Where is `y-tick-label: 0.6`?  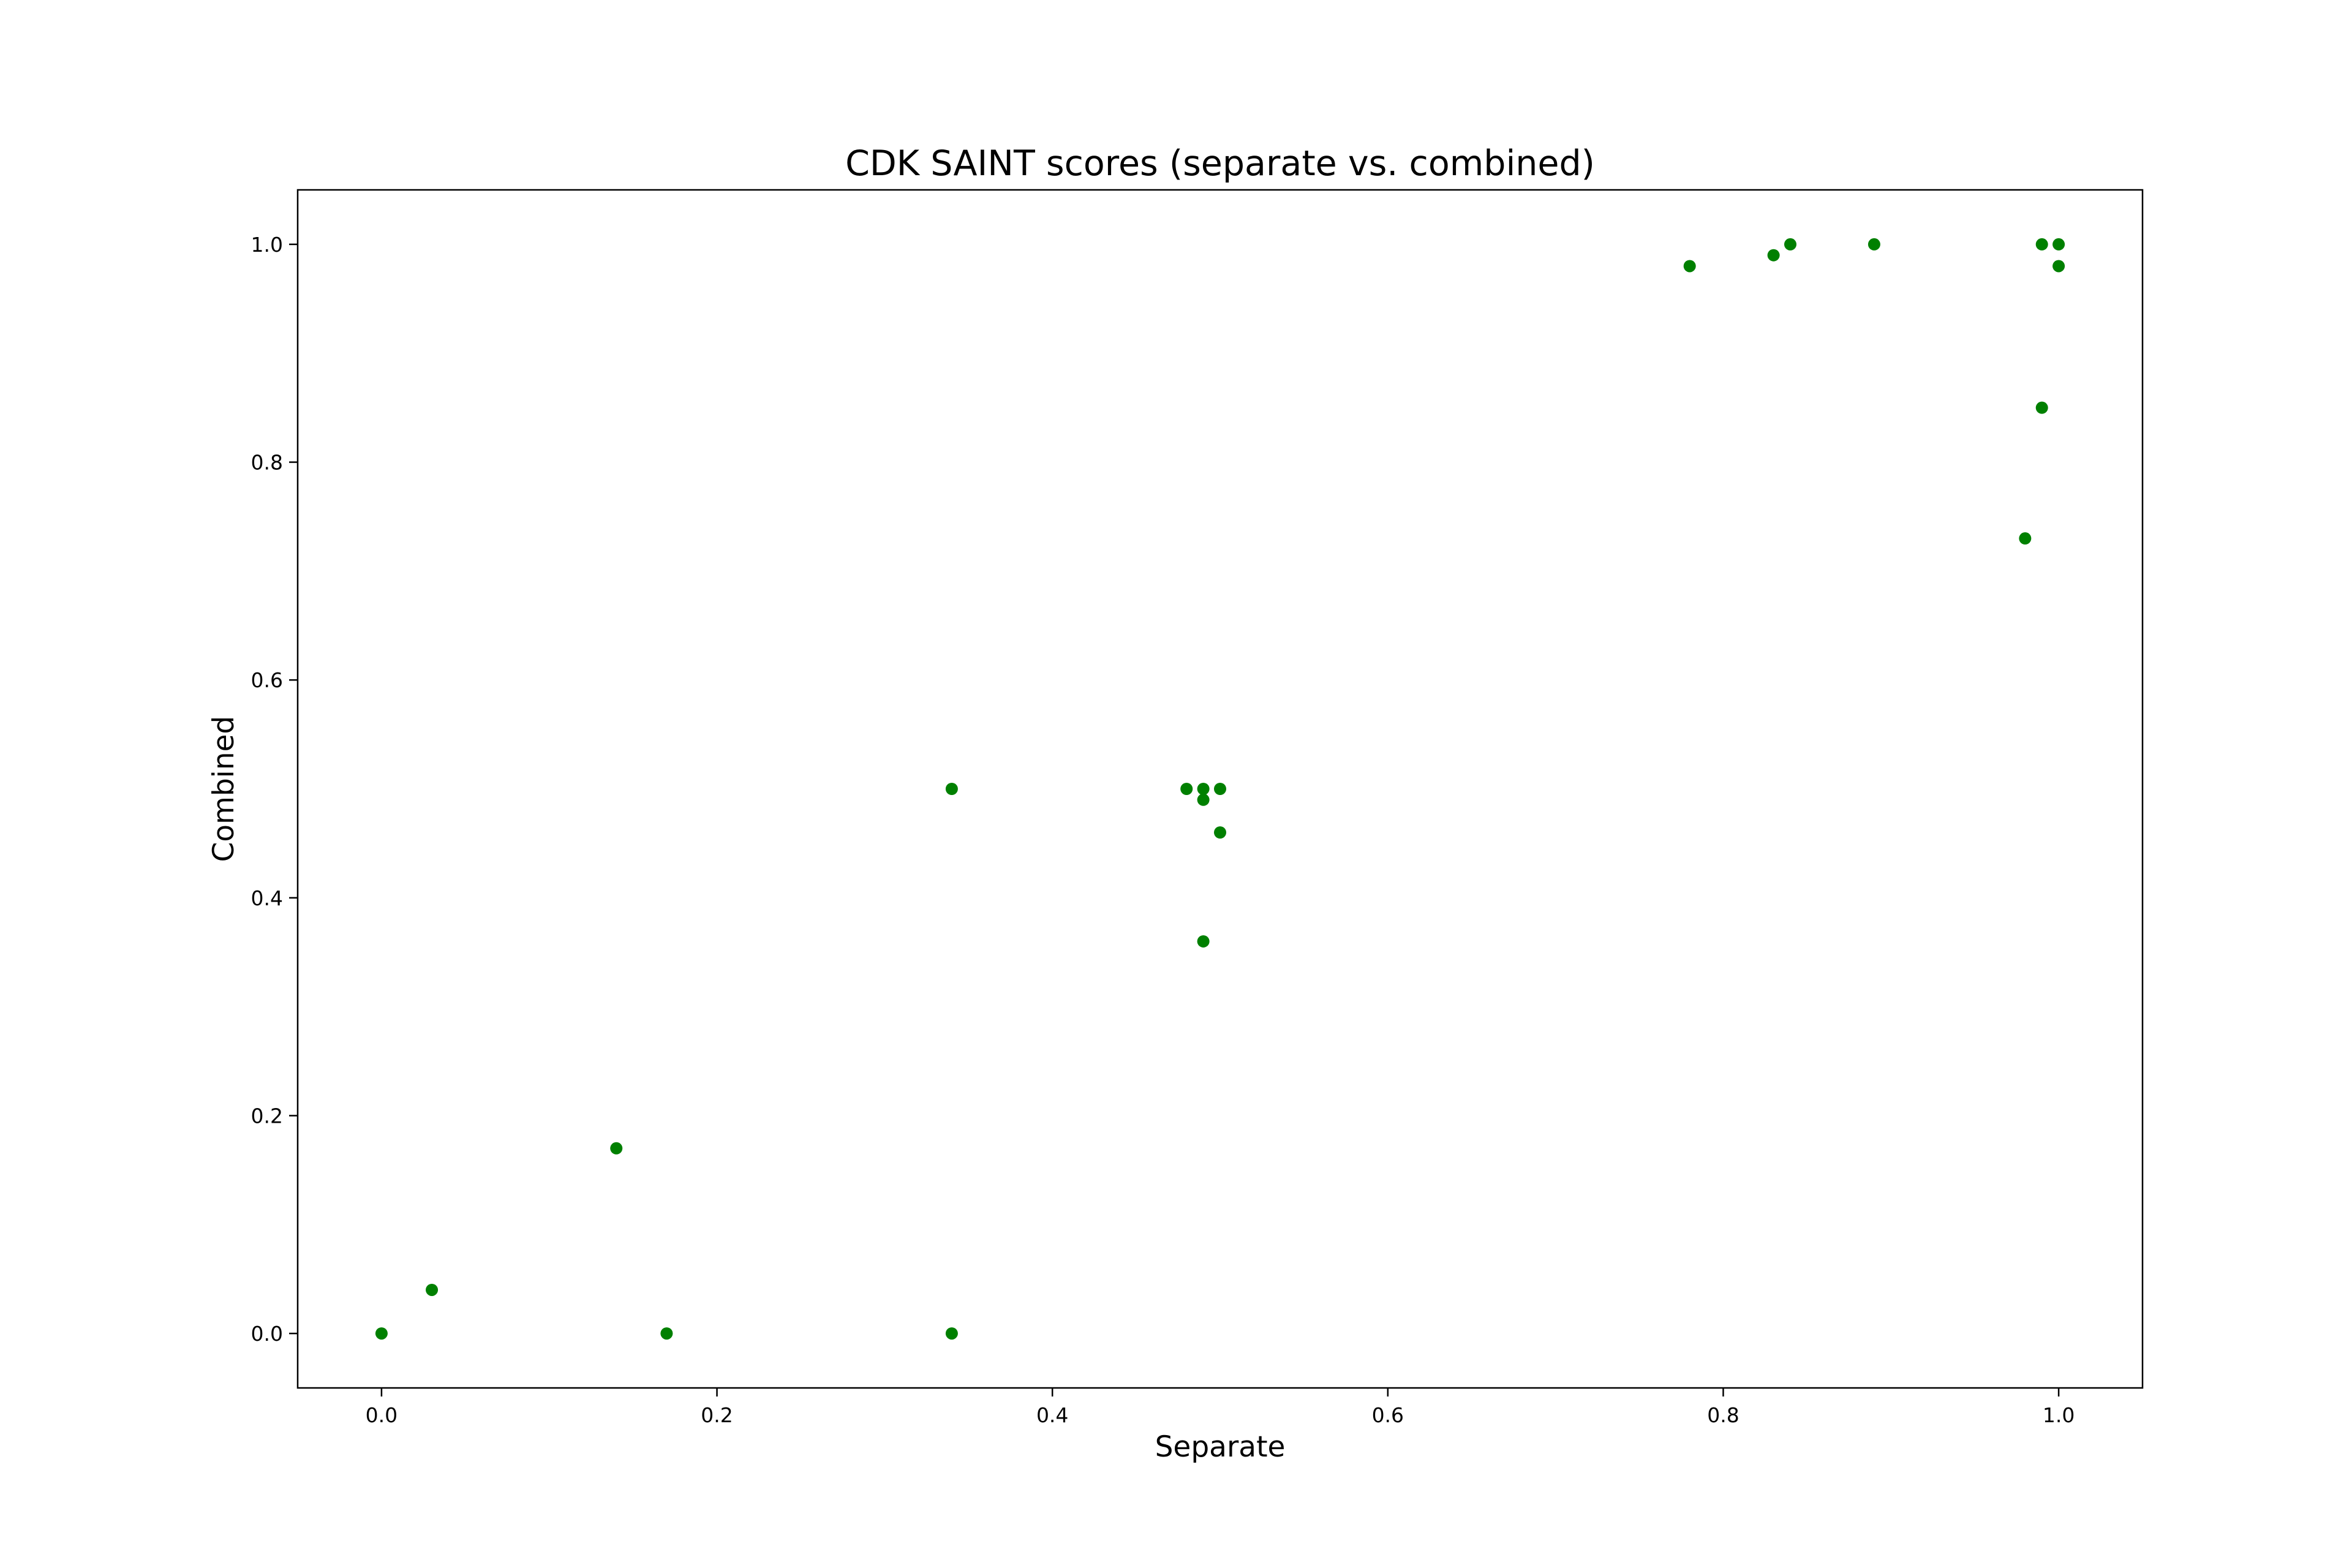 y-tick-label: 0.6 is located at coordinates (267, 680).